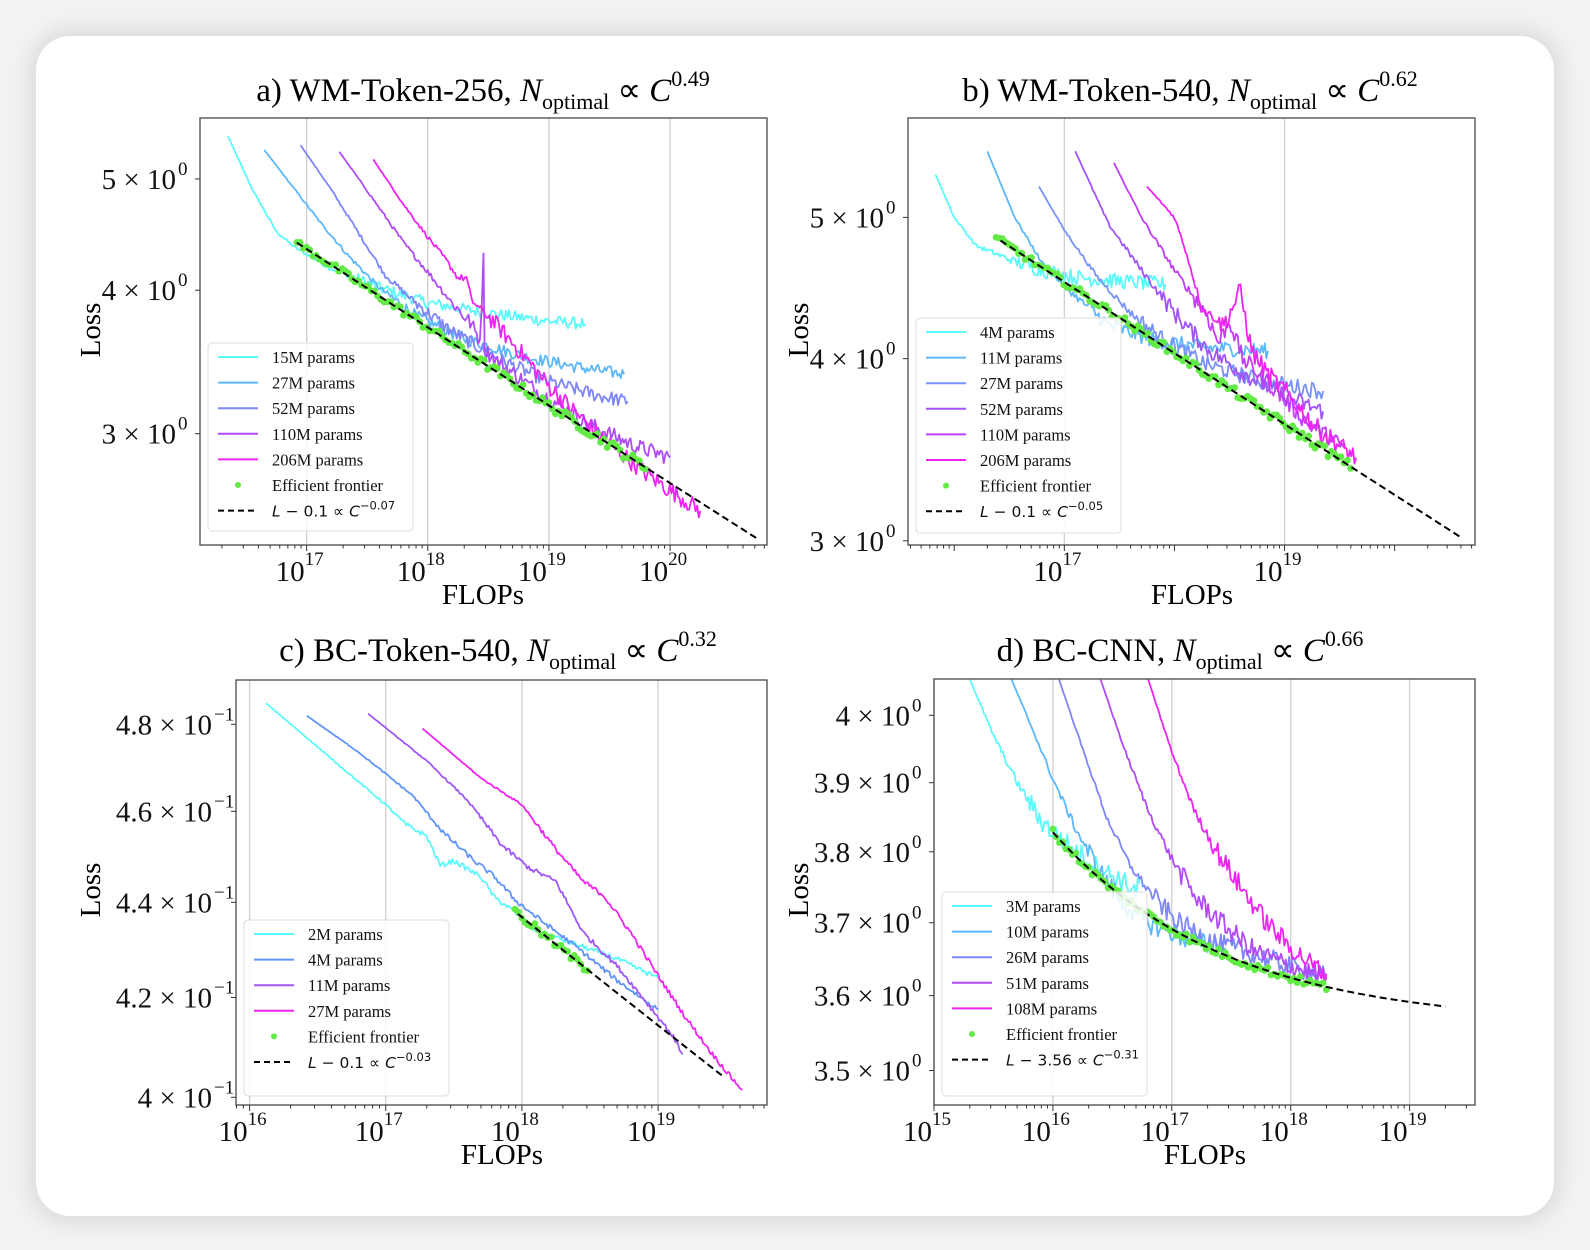  What do you see at coordinates (1047, 957) in the screenshot?
I see `legend-label: 26M params` at bounding box center [1047, 957].